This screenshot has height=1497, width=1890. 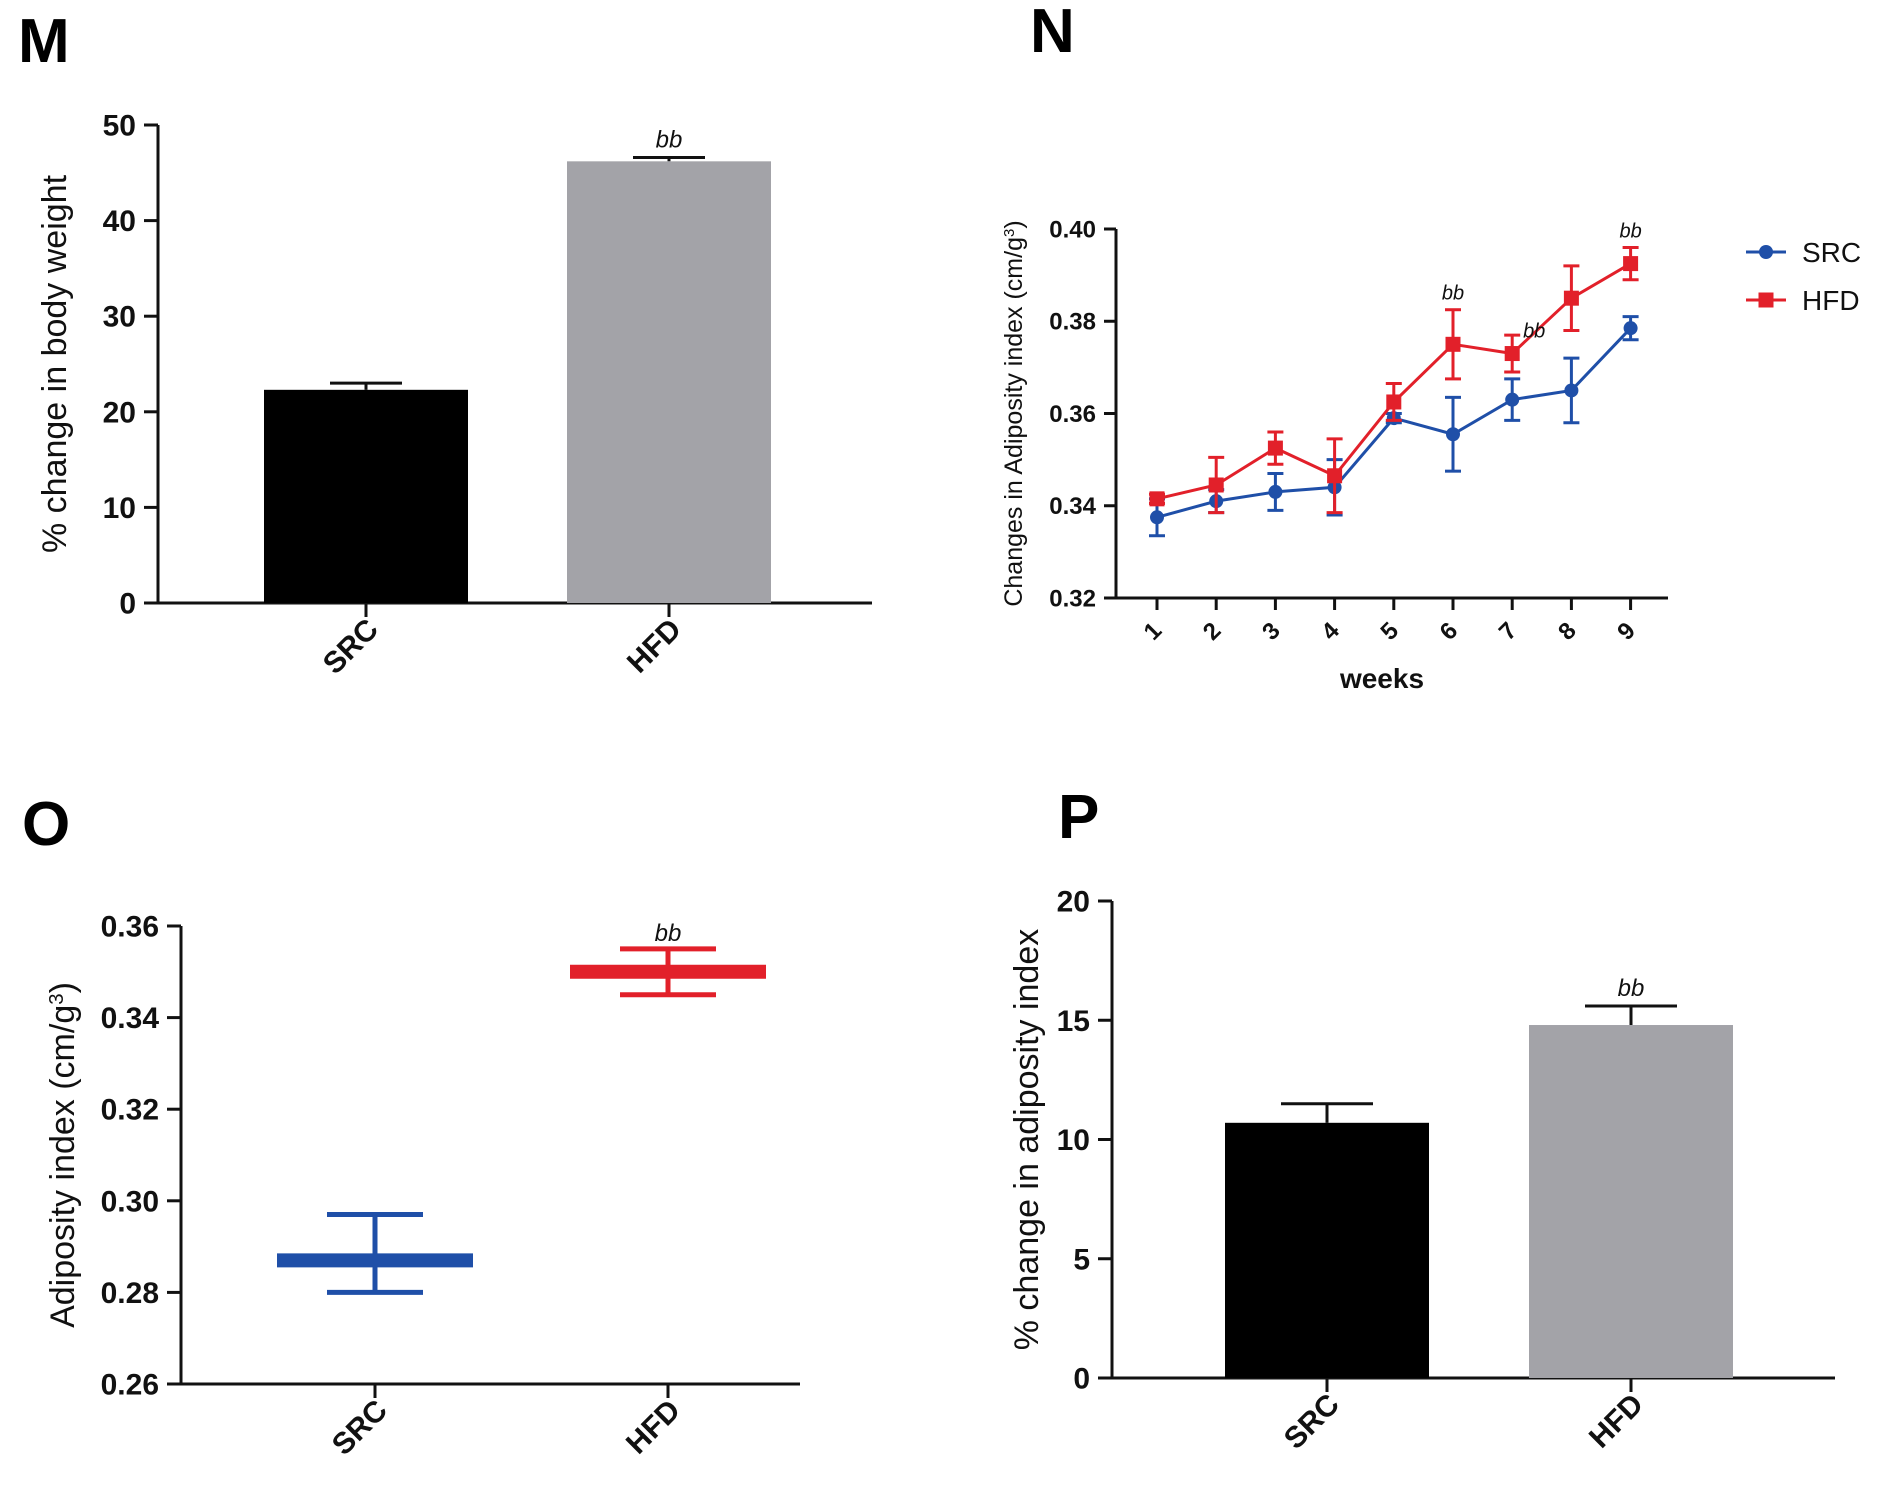 I want to click on panel-o-y-tick-label: 0.36, so click(x=130, y=927).